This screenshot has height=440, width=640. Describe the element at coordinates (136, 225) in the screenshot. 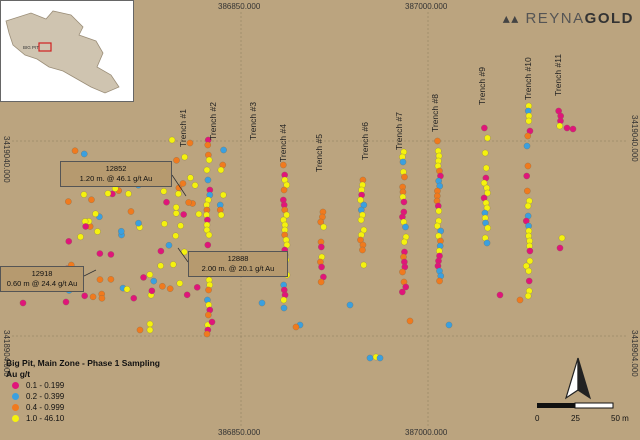

I see `callout-leaders` at that location.